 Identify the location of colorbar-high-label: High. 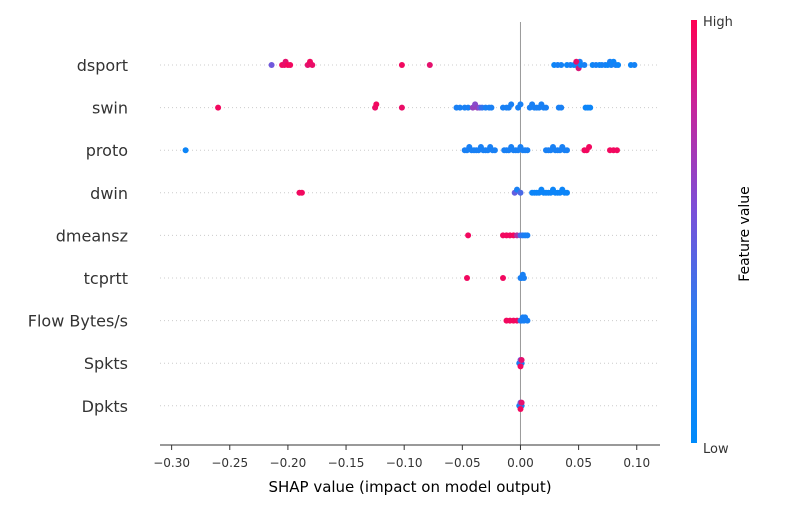
(718, 22).